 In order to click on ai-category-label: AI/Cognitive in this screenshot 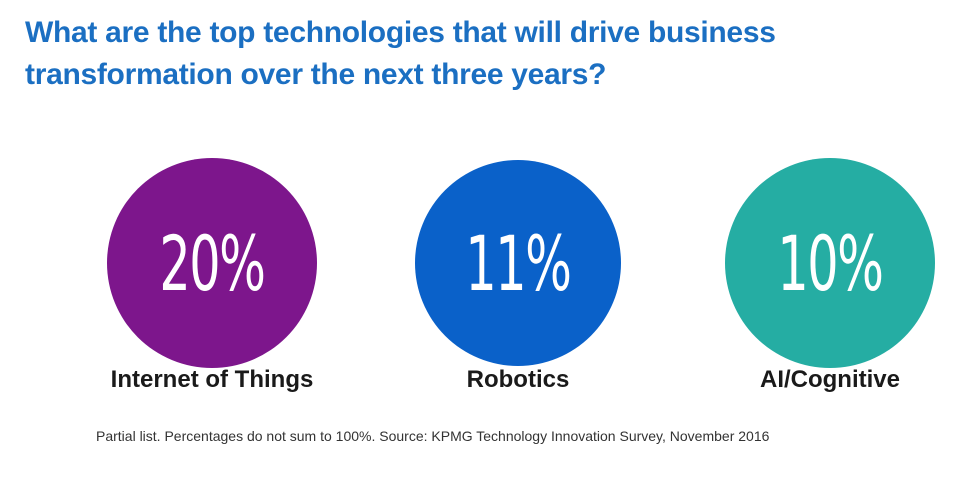, I will do `click(829, 379)`.